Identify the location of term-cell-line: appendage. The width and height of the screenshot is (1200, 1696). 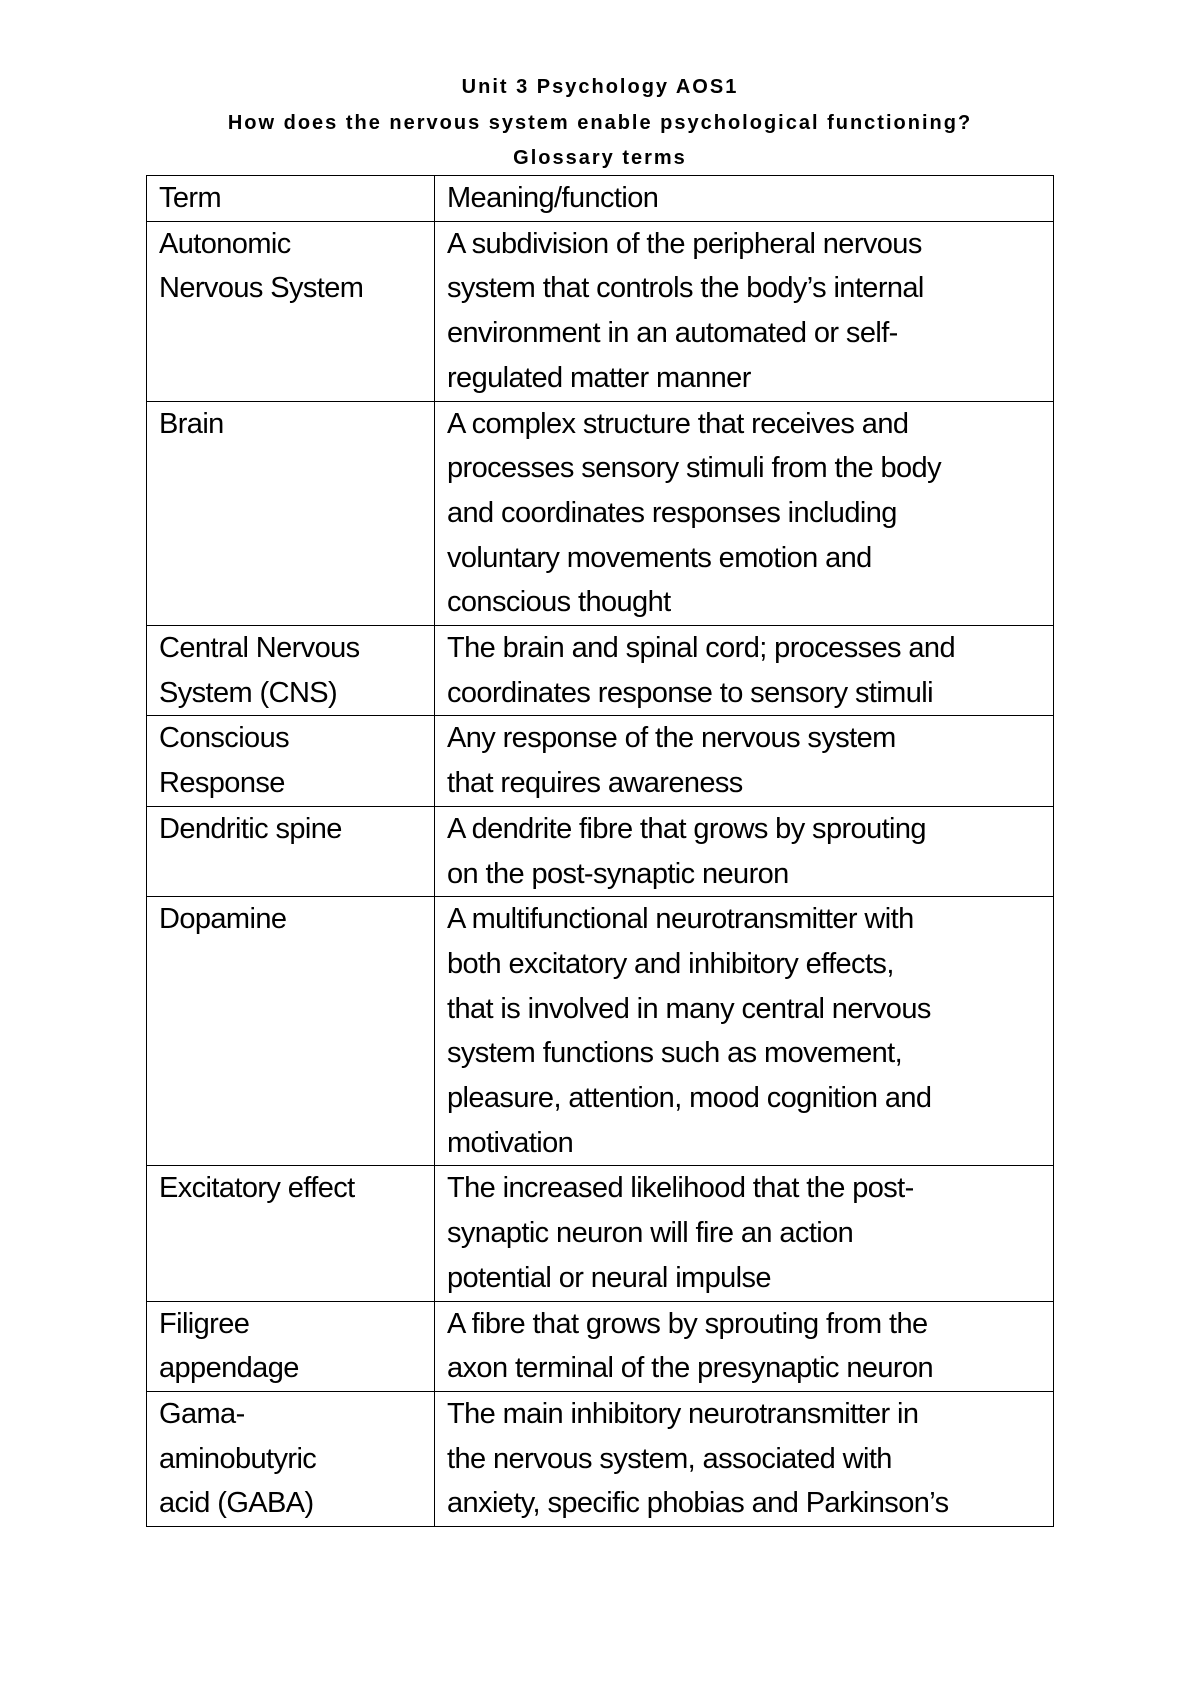
(229, 1368).